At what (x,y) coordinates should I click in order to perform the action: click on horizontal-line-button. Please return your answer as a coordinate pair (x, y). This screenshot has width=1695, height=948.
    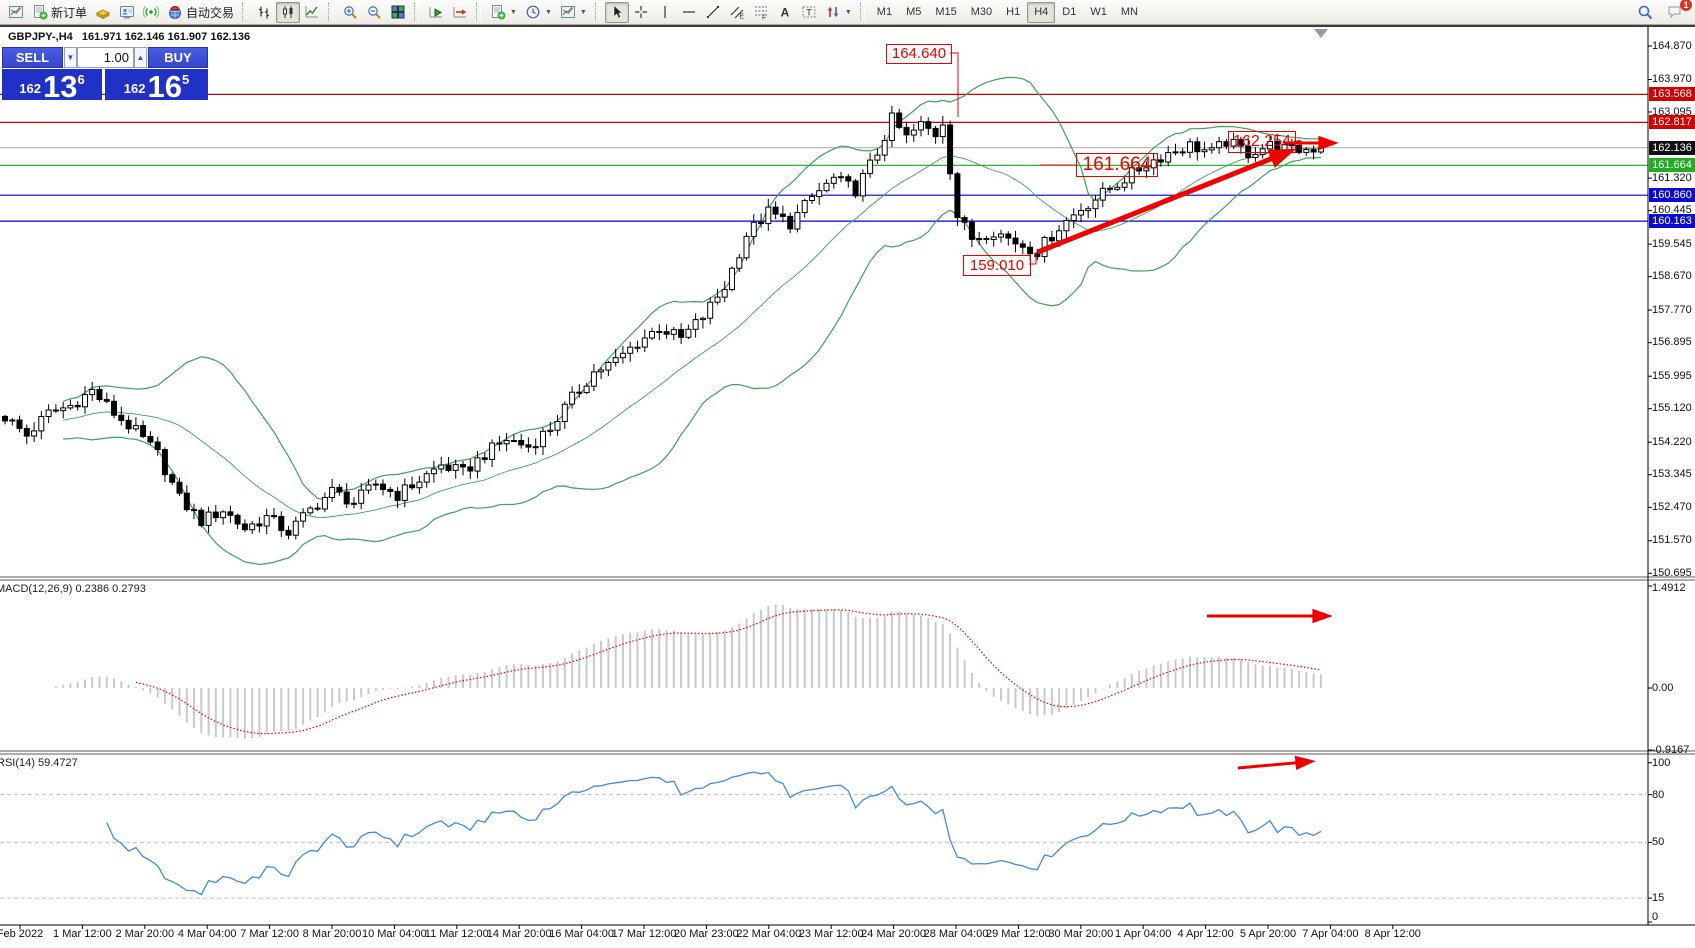
    Looking at the image, I should click on (689, 12).